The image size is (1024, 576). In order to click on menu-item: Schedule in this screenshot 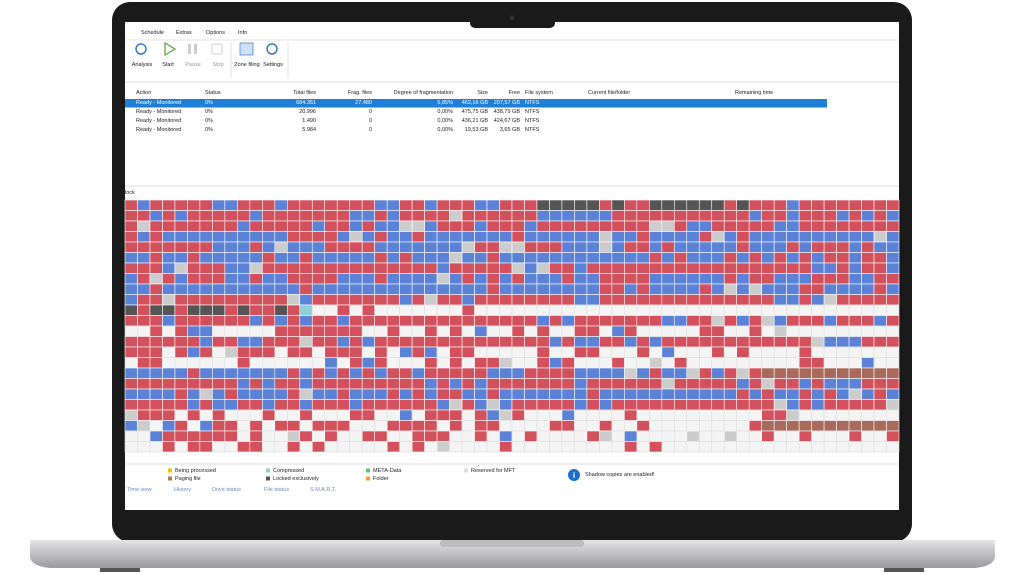, I will do `click(152, 32)`.